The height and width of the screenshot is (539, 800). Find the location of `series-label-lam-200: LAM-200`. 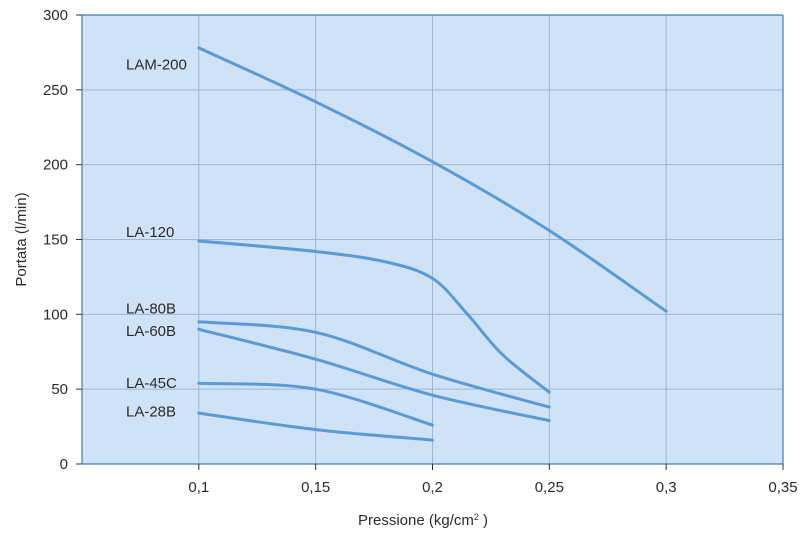

series-label-lam-200: LAM-200 is located at coordinates (156, 64).